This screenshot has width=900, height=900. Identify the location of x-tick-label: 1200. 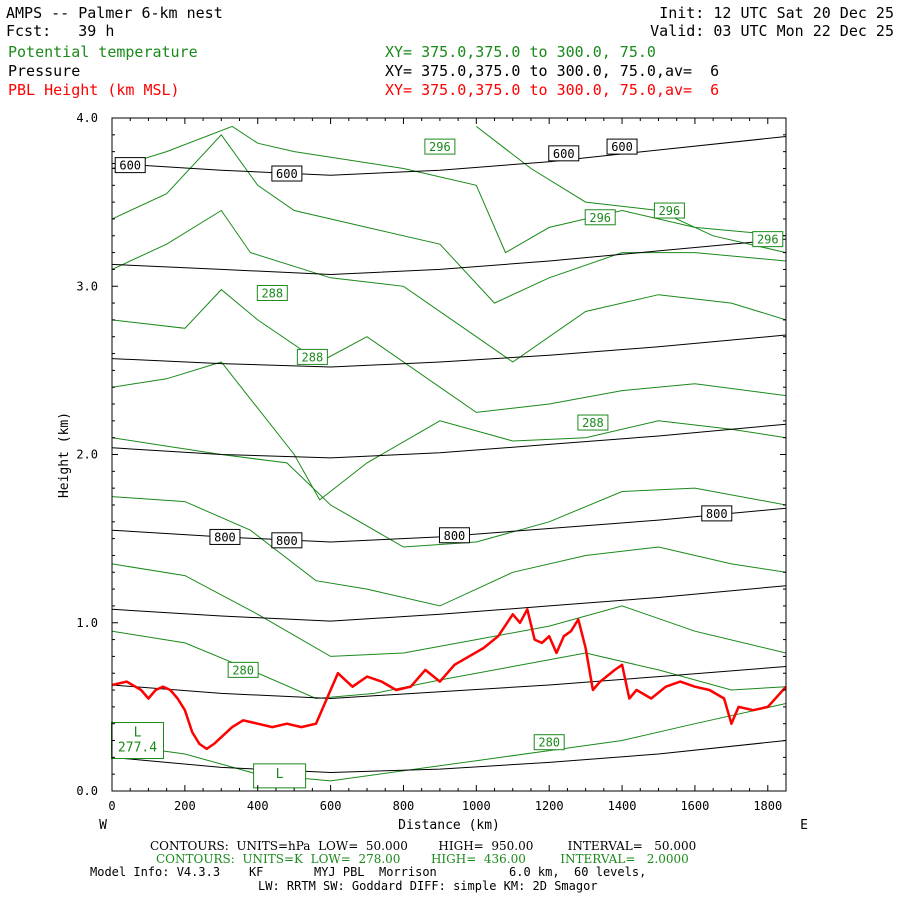
(549, 806).